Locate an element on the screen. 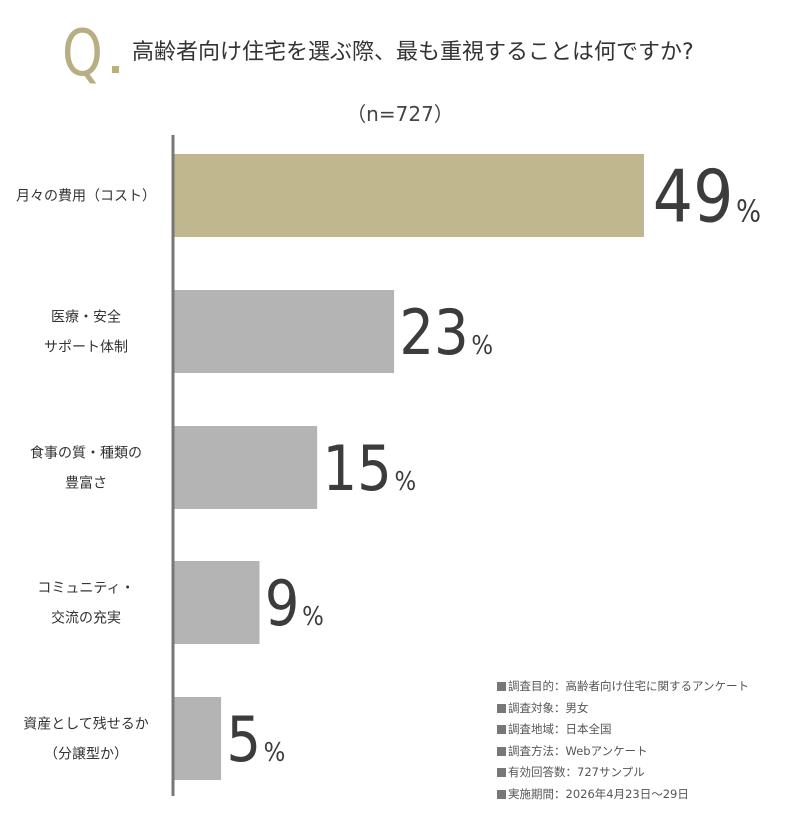  note-row: 調査方法：Webアンケート is located at coordinates (623, 752).